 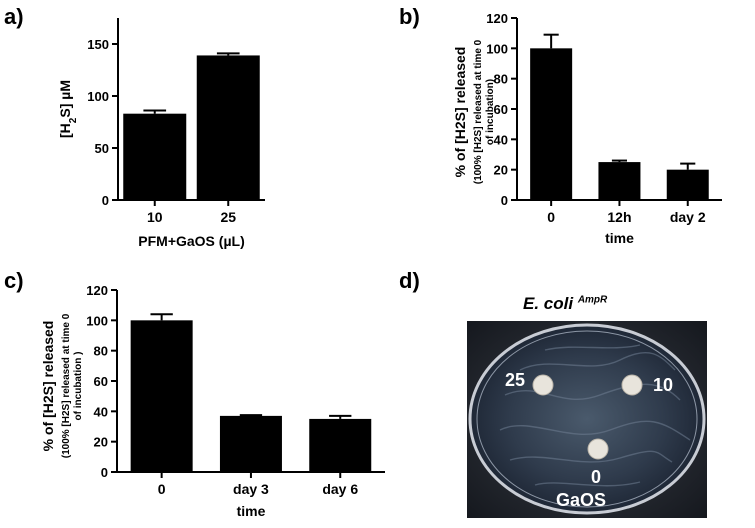 What do you see at coordinates (155, 217) in the screenshot?
I see `x-tick-label: 10` at bounding box center [155, 217].